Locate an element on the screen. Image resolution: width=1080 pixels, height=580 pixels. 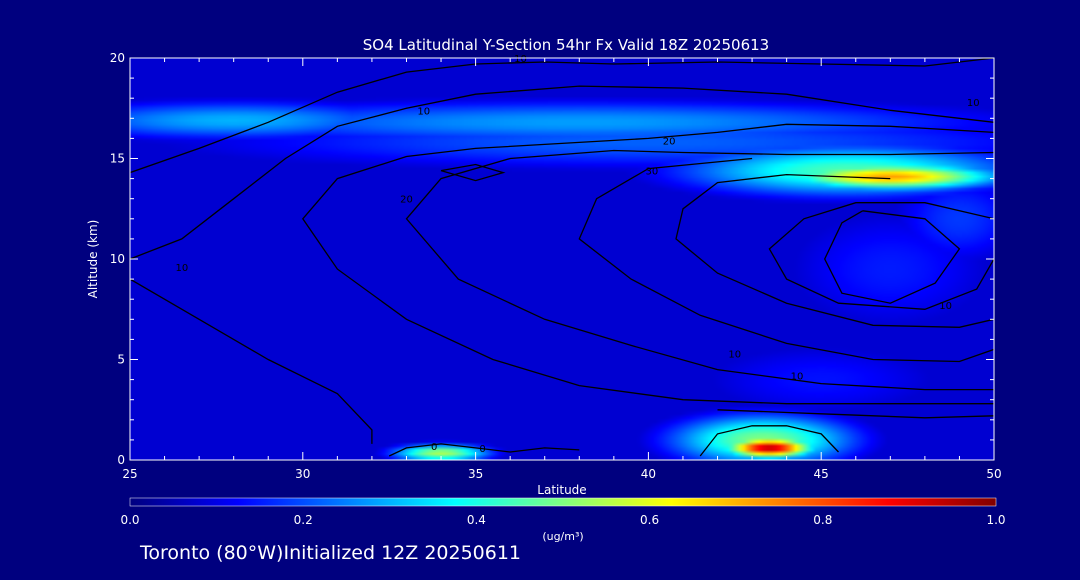
y-tick-label: 10 is located at coordinates (117, 259).